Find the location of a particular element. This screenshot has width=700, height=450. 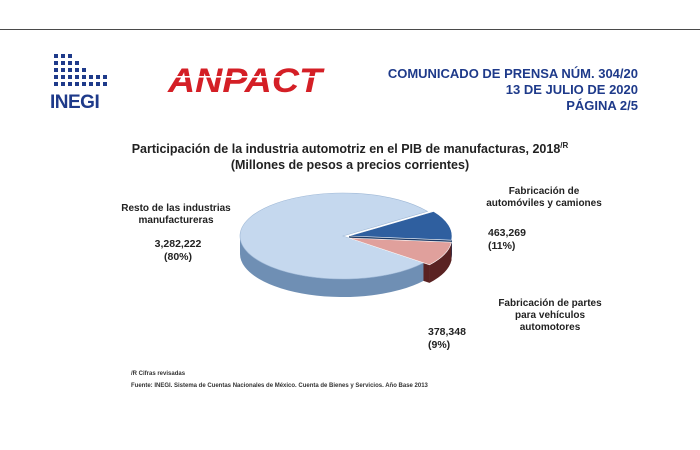

anpact-logo: ANPACT is located at coordinates (246, 81).